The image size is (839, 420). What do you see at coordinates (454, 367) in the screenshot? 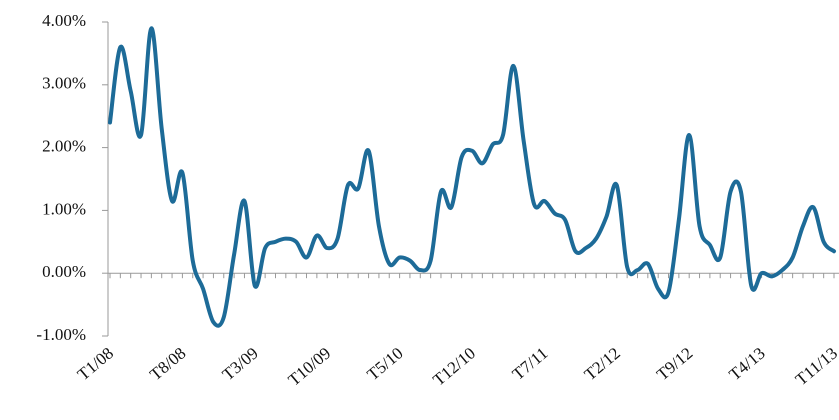
I see `x-tick-label: T12/10` at bounding box center [454, 367].